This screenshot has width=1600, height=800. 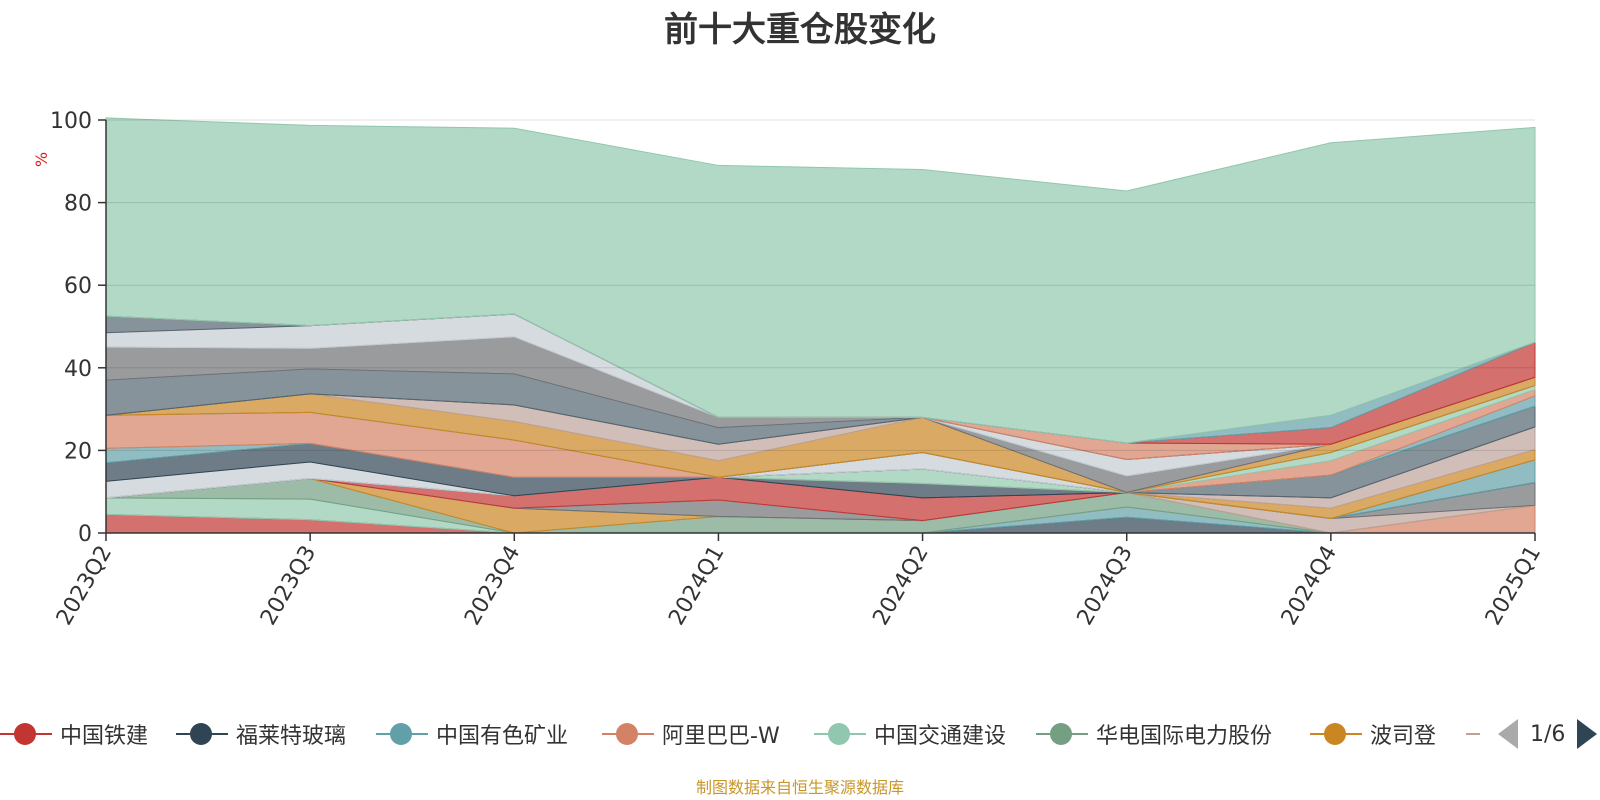 What do you see at coordinates (85, 534) in the screenshot?
I see `y-tick-label: 0` at bounding box center [85, 534].